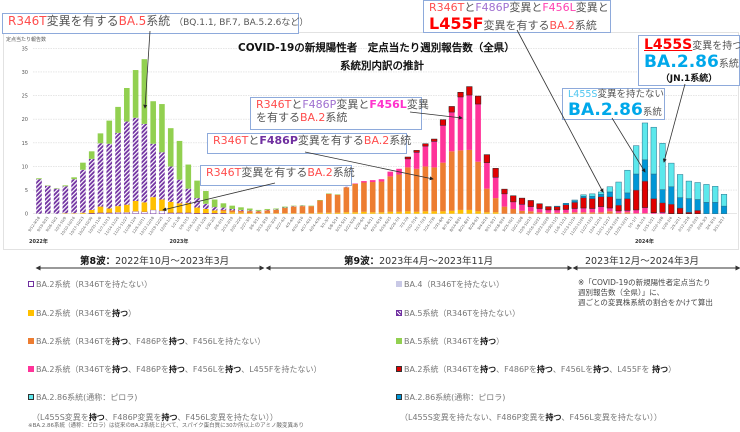 Image resolution: width=740 pixels, height=432 pixels. What do you see at coordinates (320, 172) in the screenshot?
I see `callout-text: BA.2` at bounding box center [320, 172].